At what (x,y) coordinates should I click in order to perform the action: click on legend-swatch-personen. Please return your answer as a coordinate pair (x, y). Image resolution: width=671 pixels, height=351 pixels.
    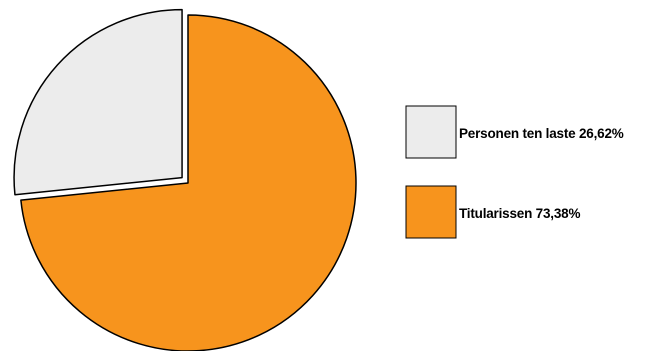
    Looking at the image, I should click on (431, 132).